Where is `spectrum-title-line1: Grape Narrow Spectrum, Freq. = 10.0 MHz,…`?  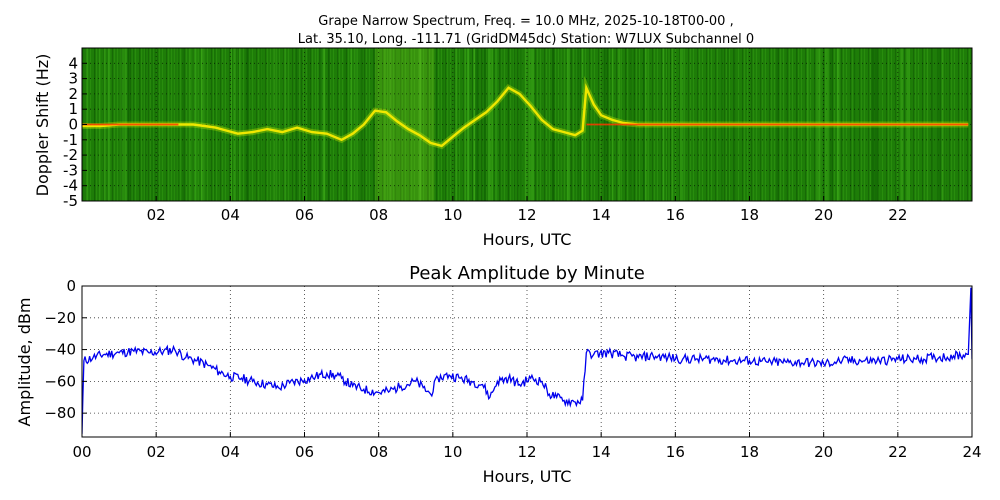
spectrum-title-line1: Grape Narrow Spectrum, Freq. = 10.0 MHz,… is located at coordinates (525, 21).